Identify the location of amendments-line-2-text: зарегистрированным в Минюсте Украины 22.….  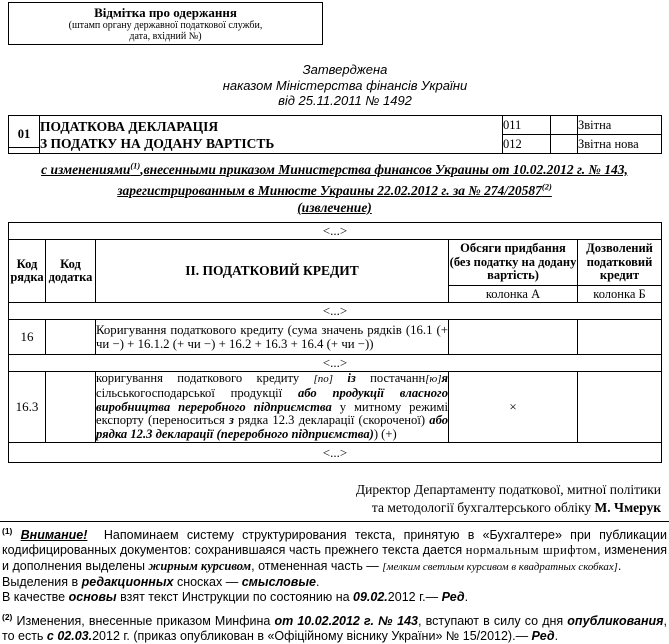
(334, 189).